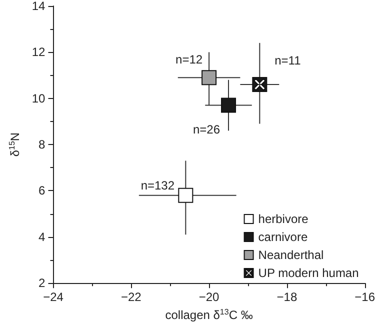 This screenshot has width=378, height=326. I want to click on y-tick-label: 8, so click(42, 145).